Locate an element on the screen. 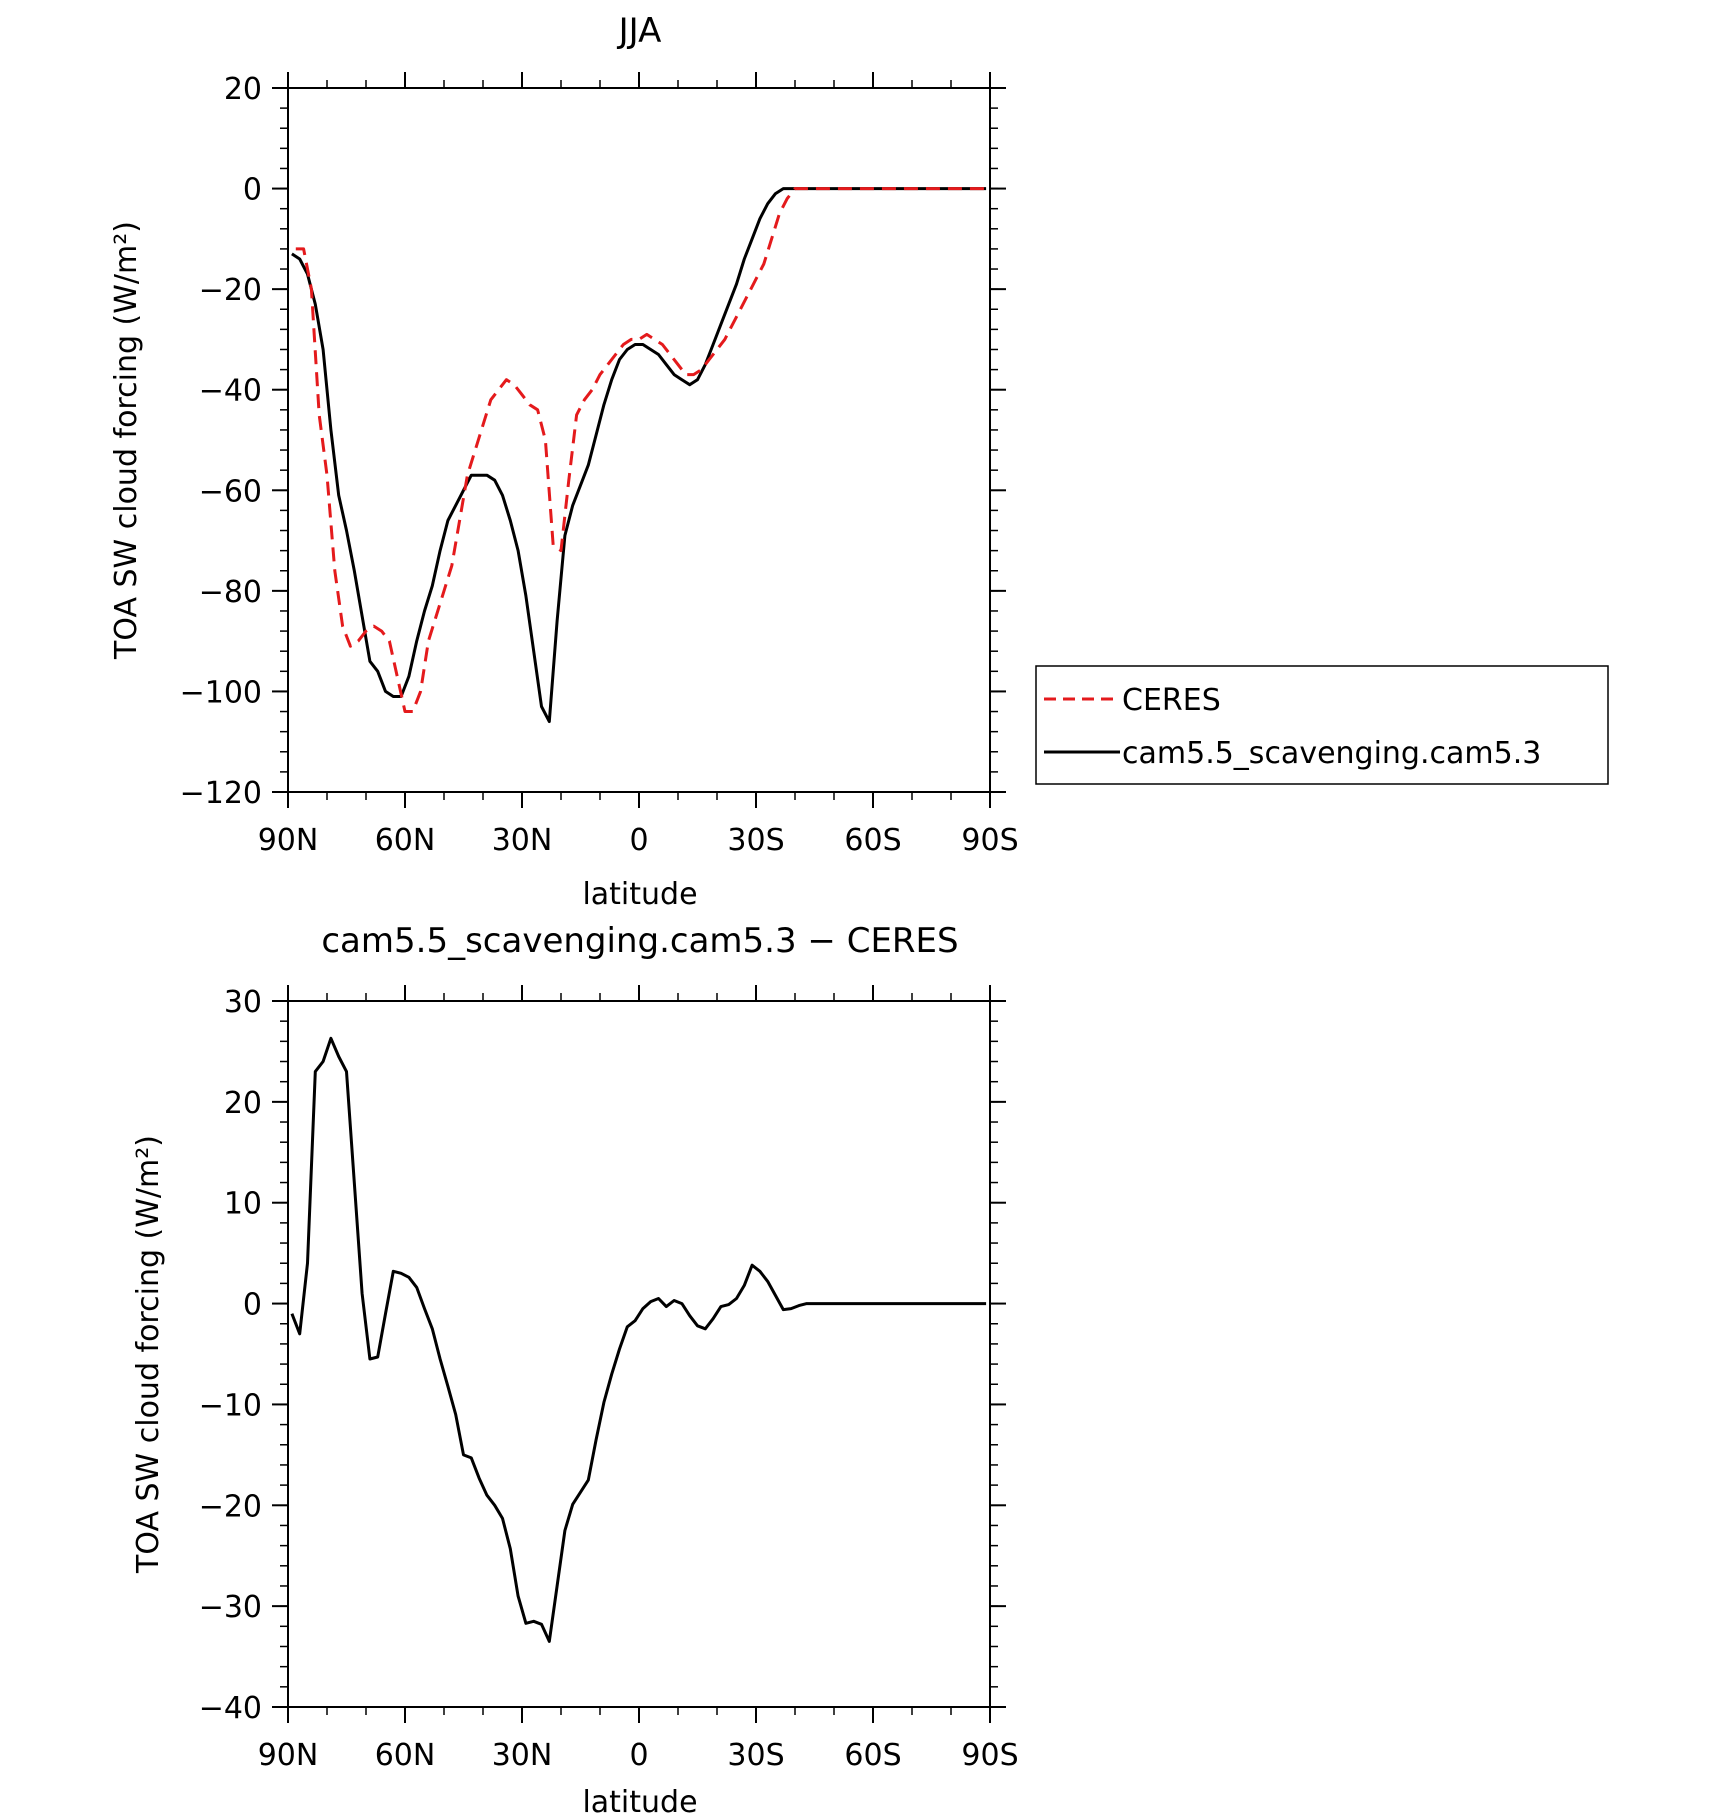  legend-box is located at coordinates (1322, 725).